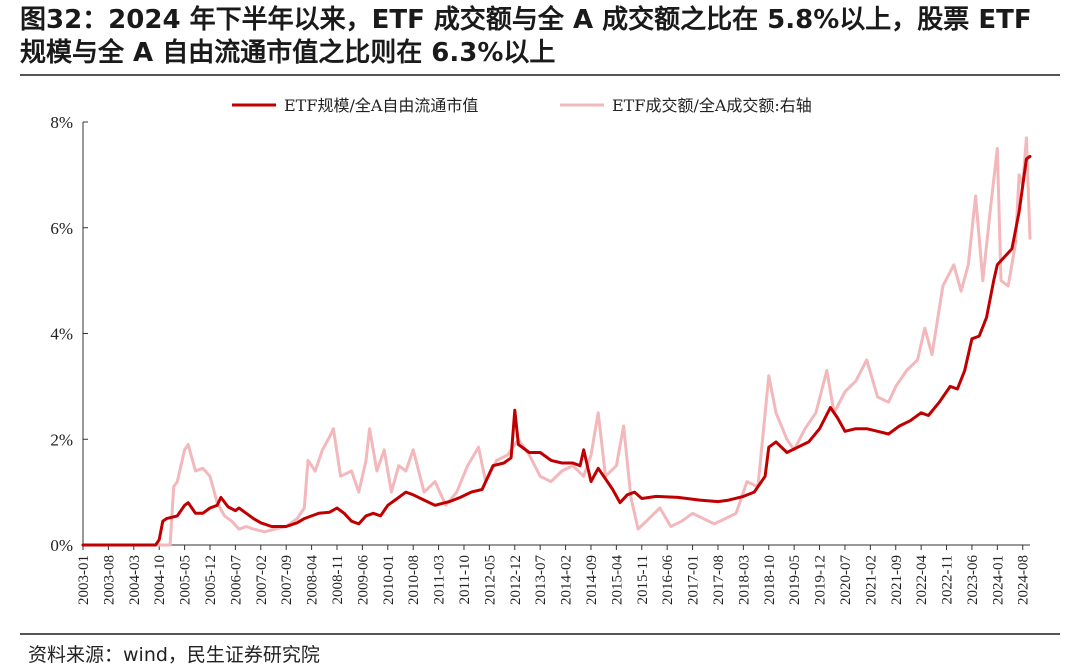  What do you see at coordinates (846, 580) in the screenshot?
I see `x-tick-label: 2020-07` at bounding box center [846, 580].